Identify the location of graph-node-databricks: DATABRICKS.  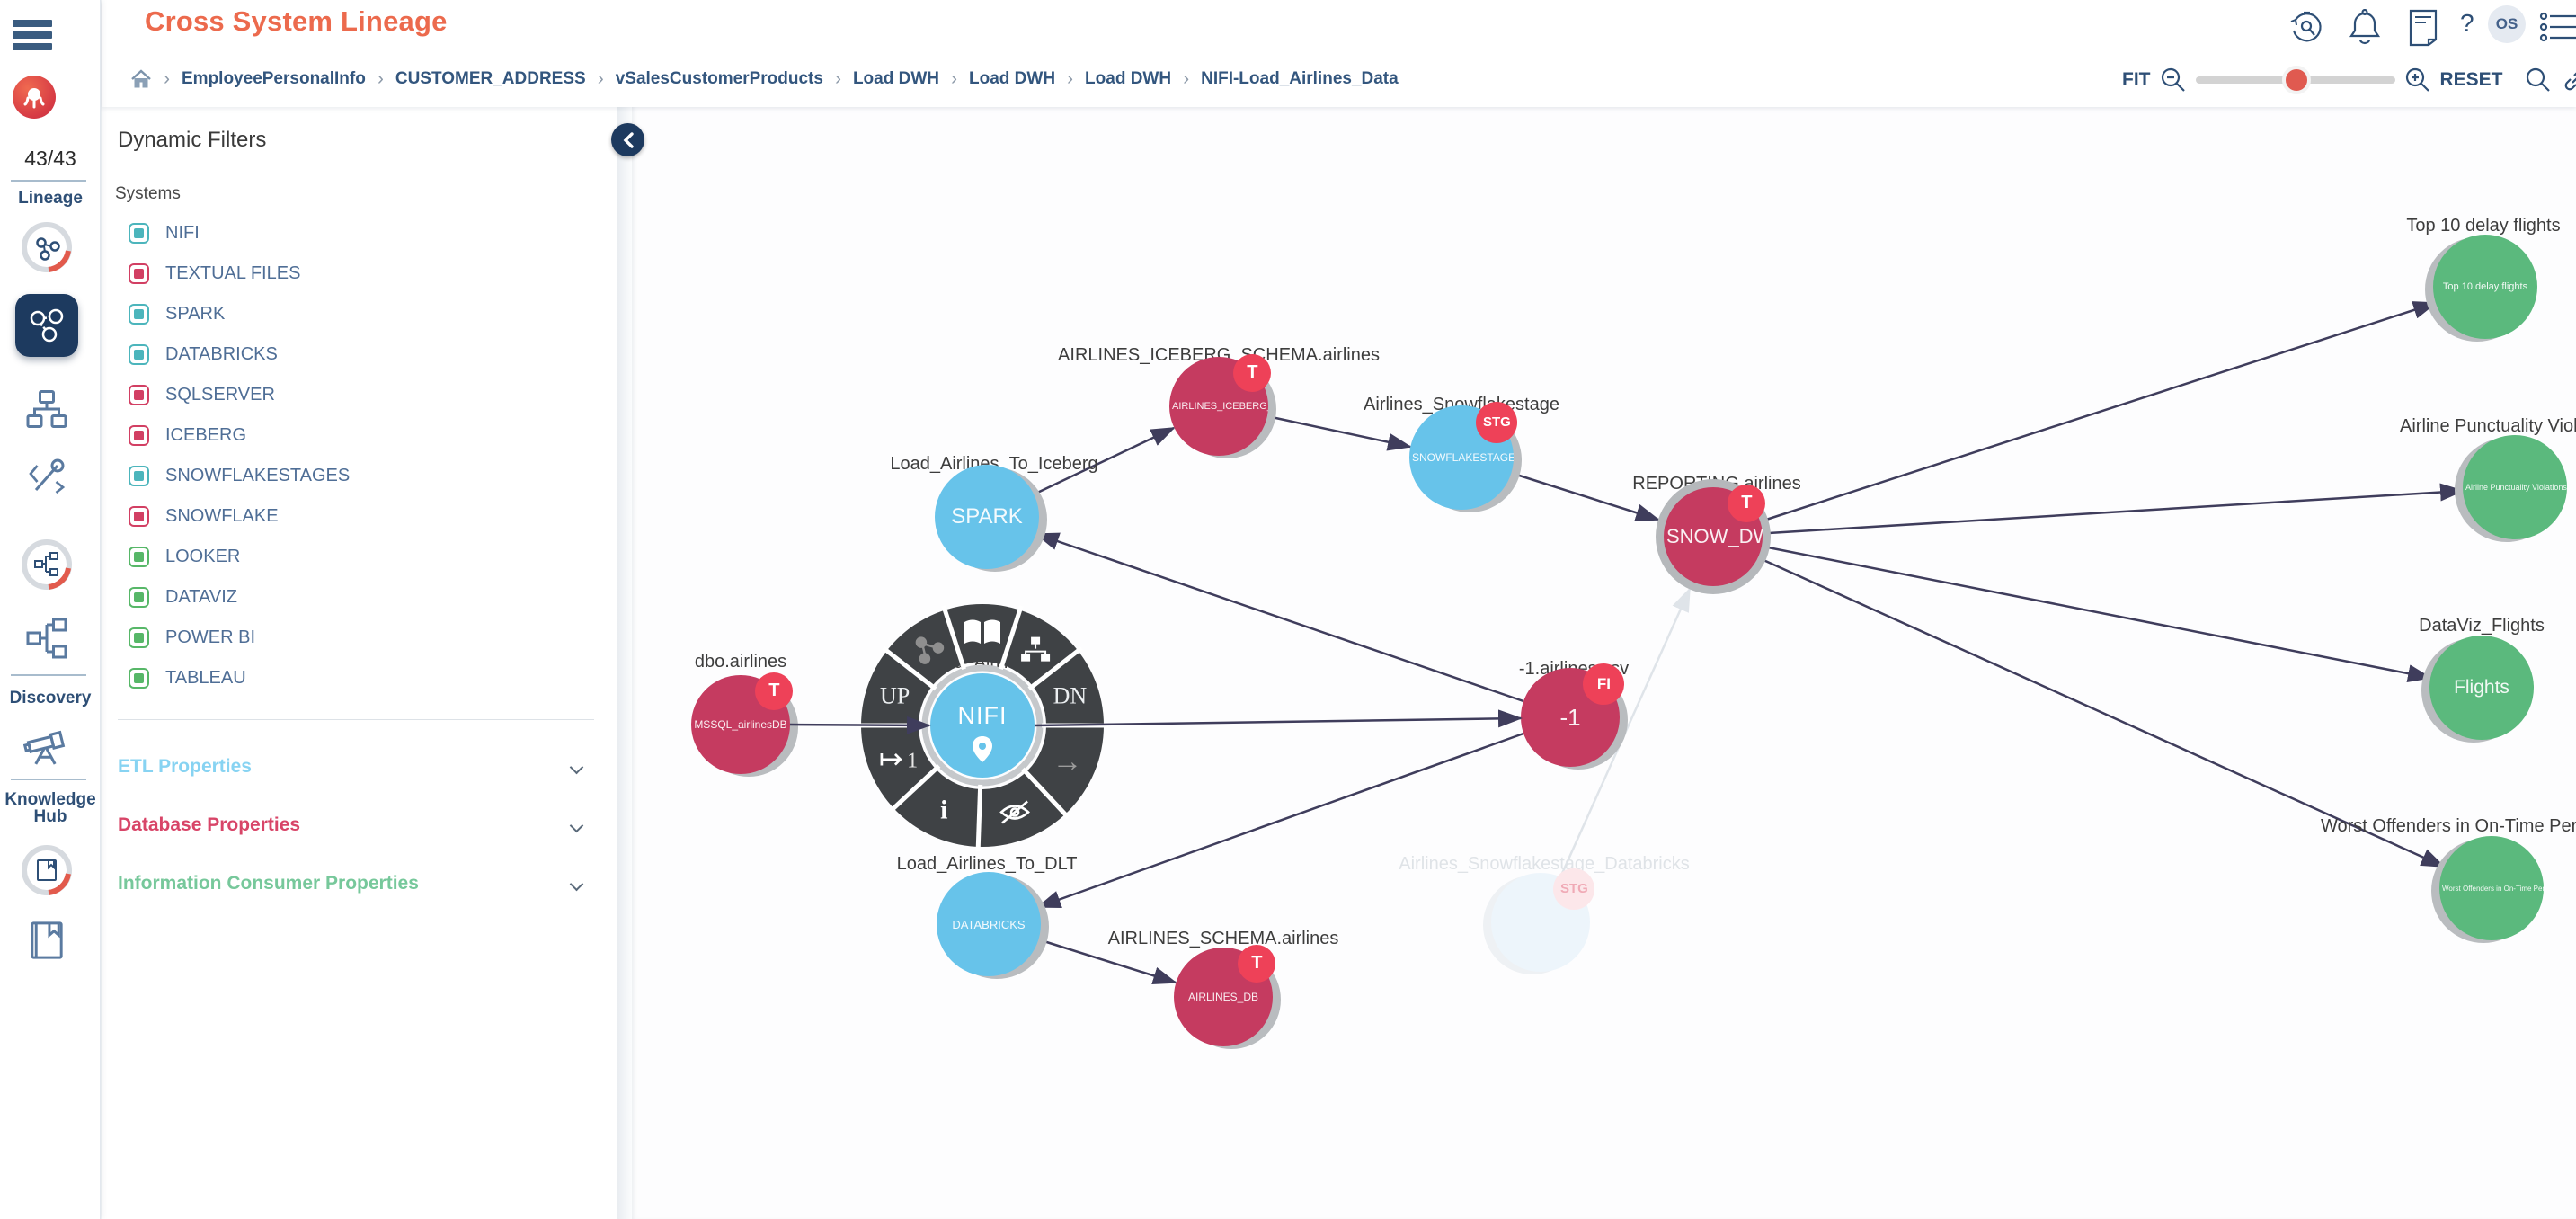
(989, 924).